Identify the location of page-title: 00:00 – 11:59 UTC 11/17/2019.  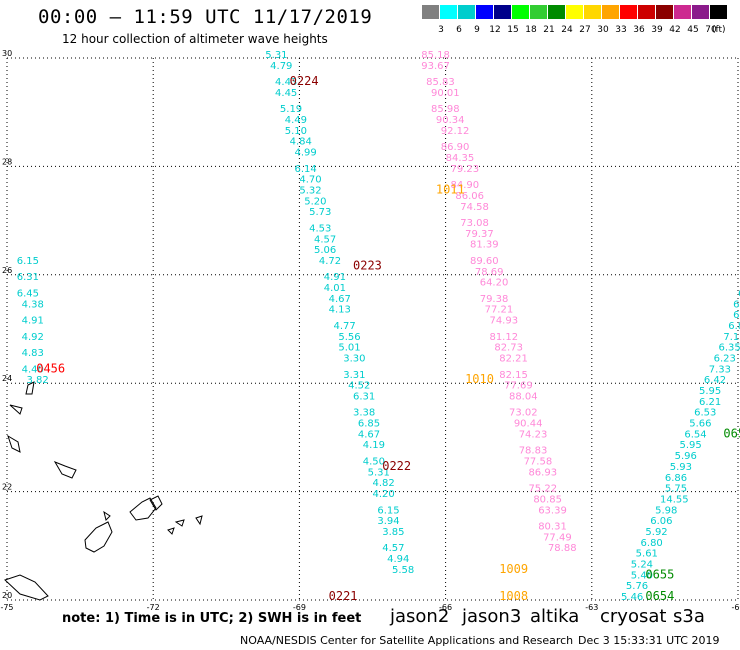
(205, 17).